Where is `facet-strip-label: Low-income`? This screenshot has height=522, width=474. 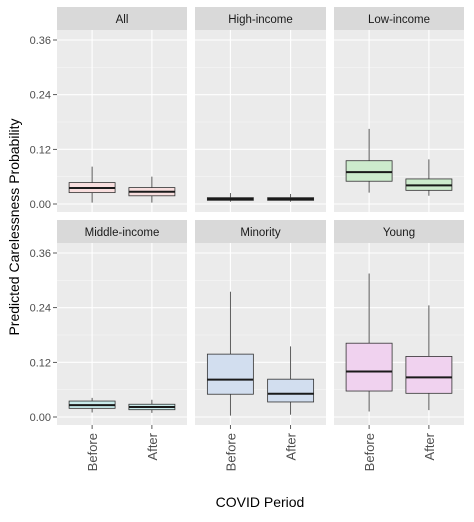
facet-strip-label: Low-income is located at coordinates (399, 20).